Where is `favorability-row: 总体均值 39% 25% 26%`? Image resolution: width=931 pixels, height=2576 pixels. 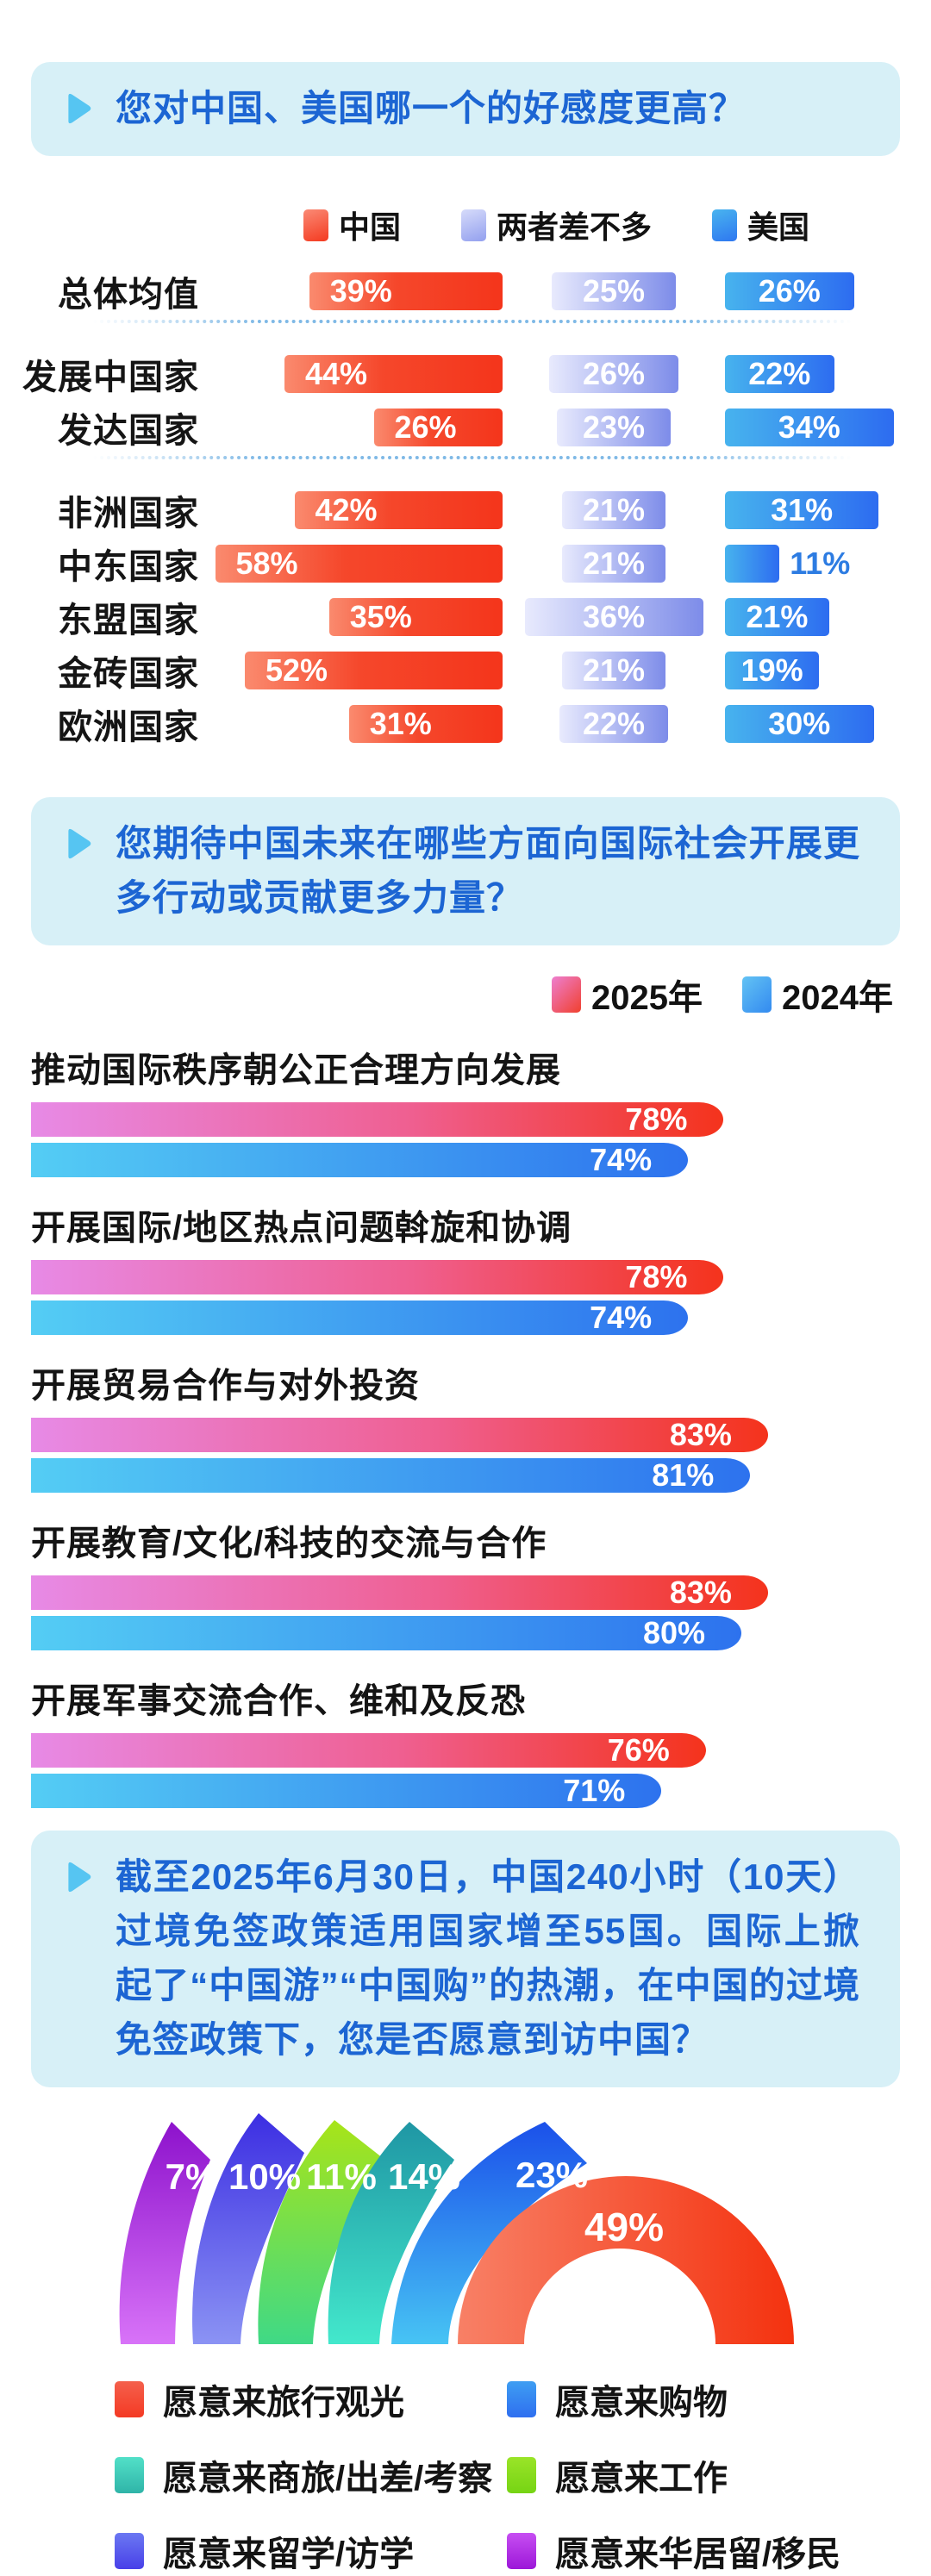
favorability-row: 总体均值 39% 25% 26% is located at coordinates (473, 290).